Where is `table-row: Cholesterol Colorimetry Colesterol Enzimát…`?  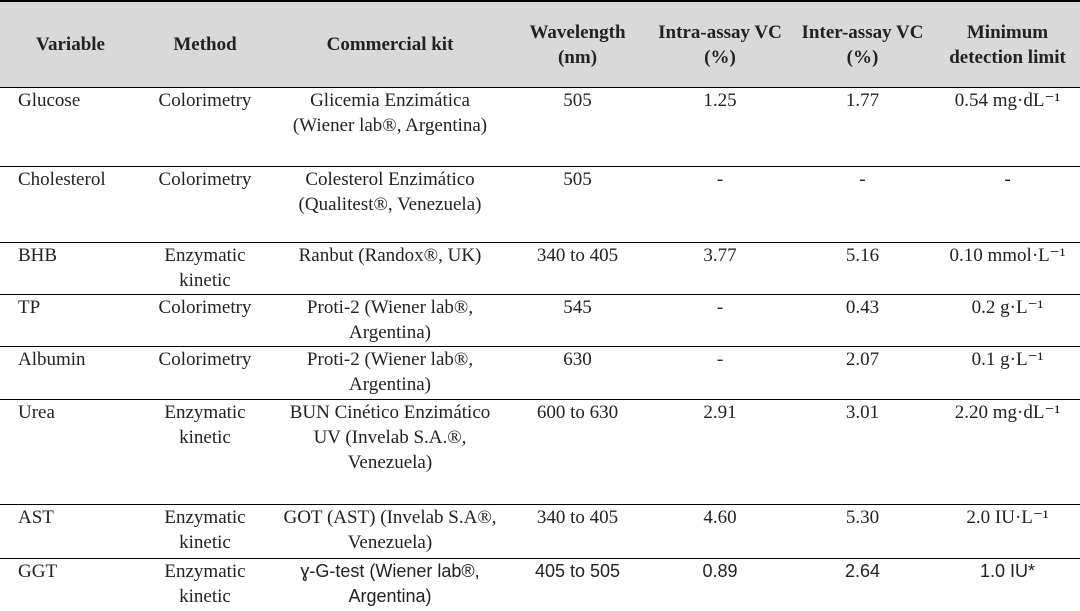 table-row: Cholesterol Colorimetry Colesterol Enzimát… is located at coordinates (540, 204).